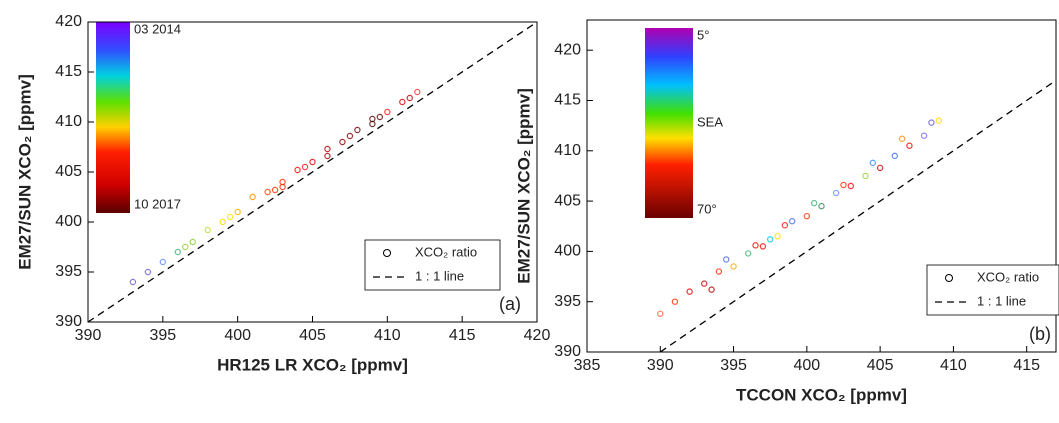  Describe the element at coordinates (1040, 334) in the screenshot. I see `panel-annotation: (b)` at that location.